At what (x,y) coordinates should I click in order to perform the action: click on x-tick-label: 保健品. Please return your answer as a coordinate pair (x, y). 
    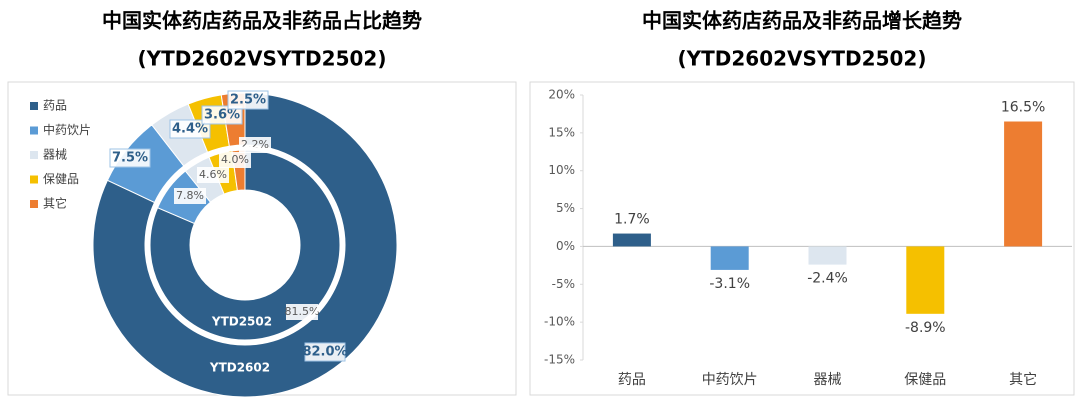
    Looking at the image, I should click on (925, 380).